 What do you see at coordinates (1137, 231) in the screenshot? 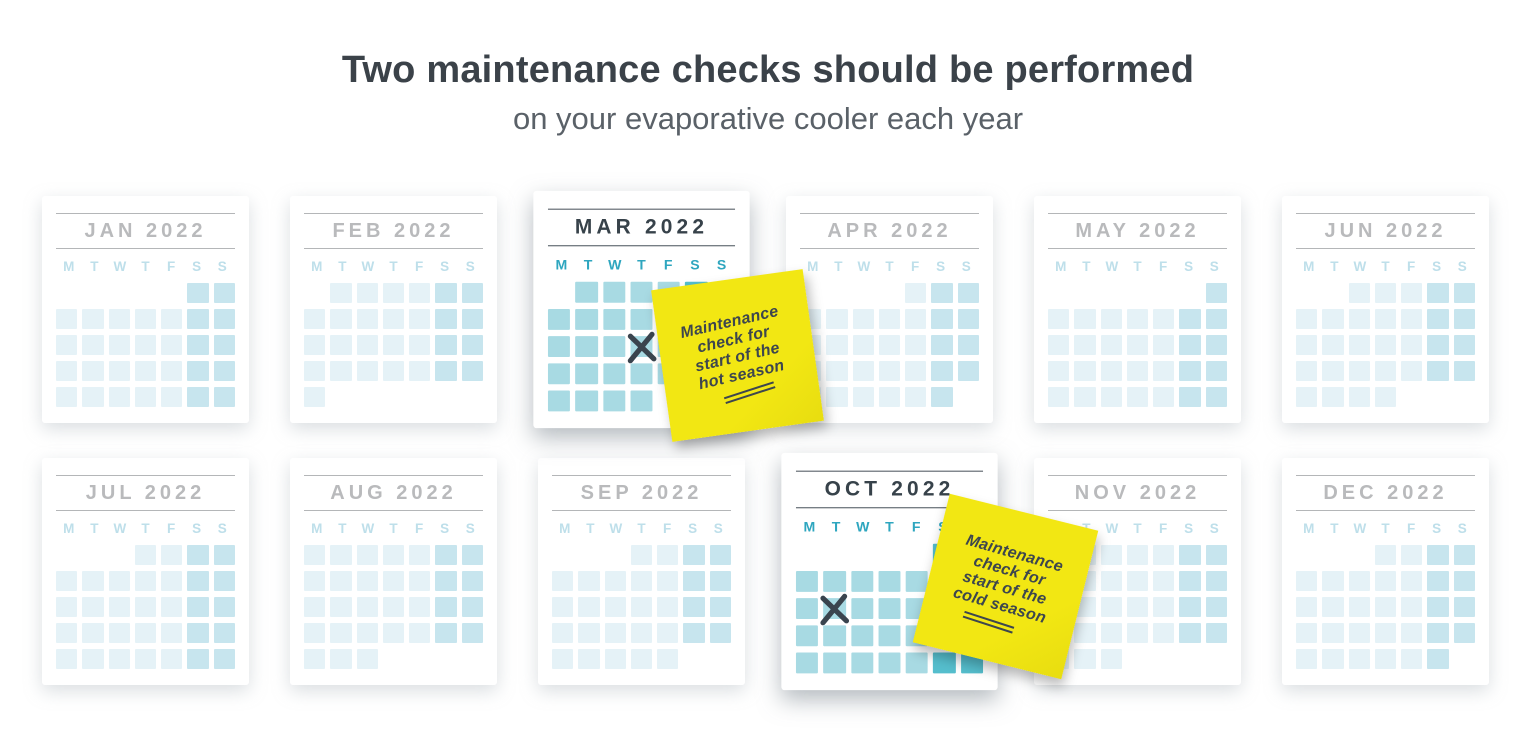
I see `month-title: MAY 2022` at bounding box center [1137, 231].